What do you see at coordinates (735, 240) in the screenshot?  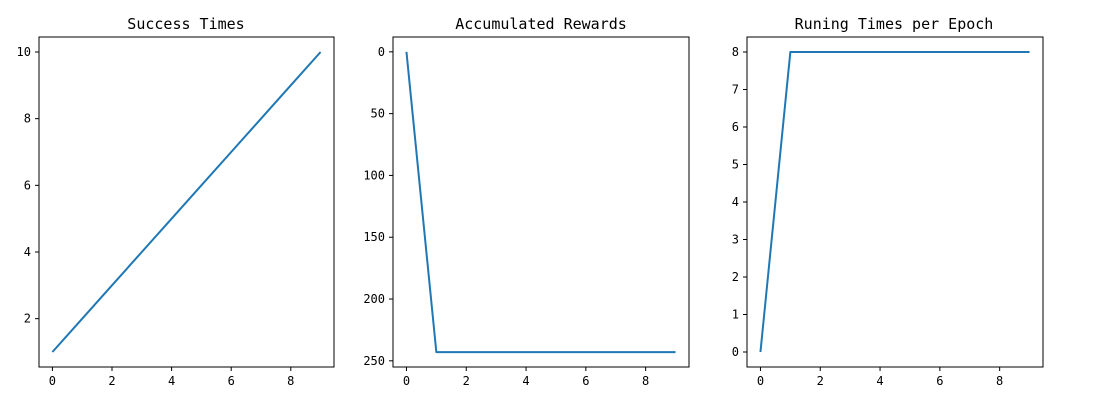 I see `y-tick-label: 3` at bounding box center [735, 240].